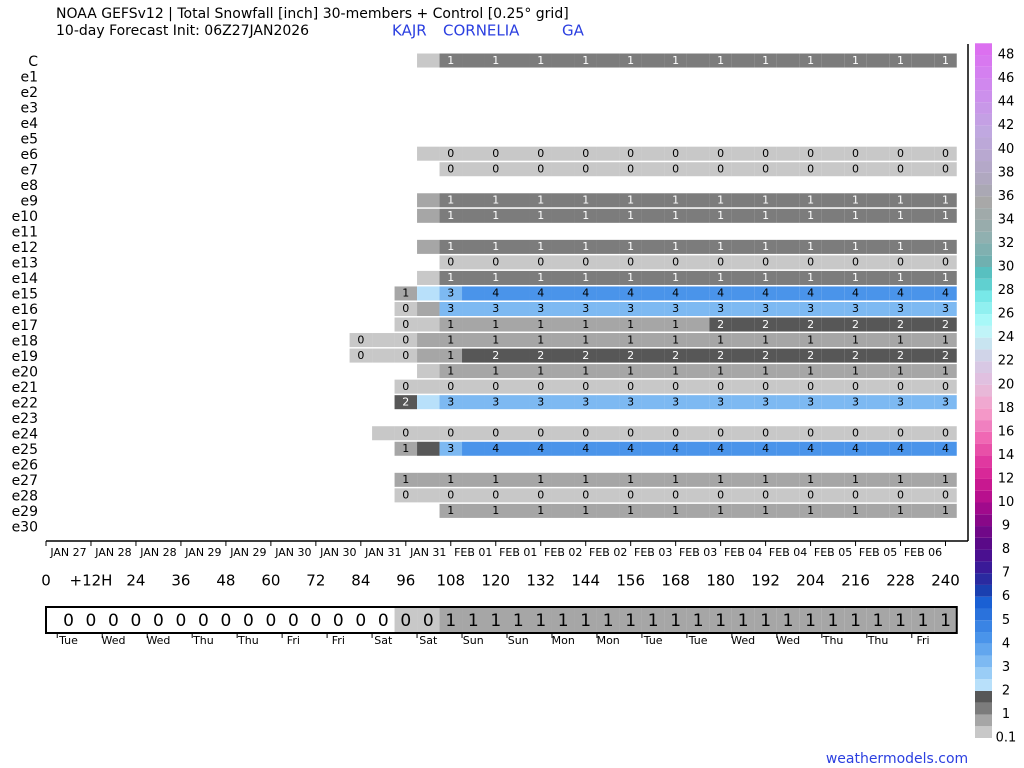 Image resolution: width=1024 pixels, height=768 pixels. I want to click on row-label: e19, so click(25, 357).